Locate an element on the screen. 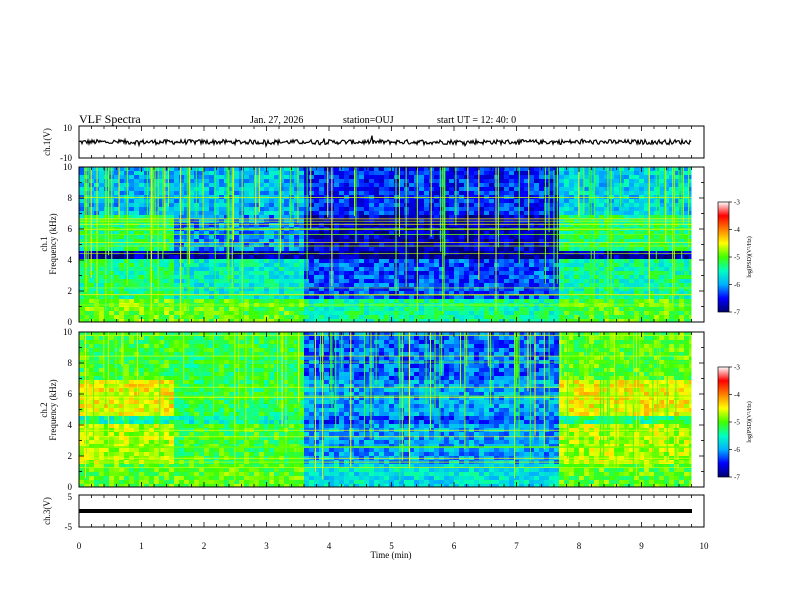 This screenshot has width=792, height=612. start-time-label: start UT = 12: 40: 0 is located at coordinates (476, 120).